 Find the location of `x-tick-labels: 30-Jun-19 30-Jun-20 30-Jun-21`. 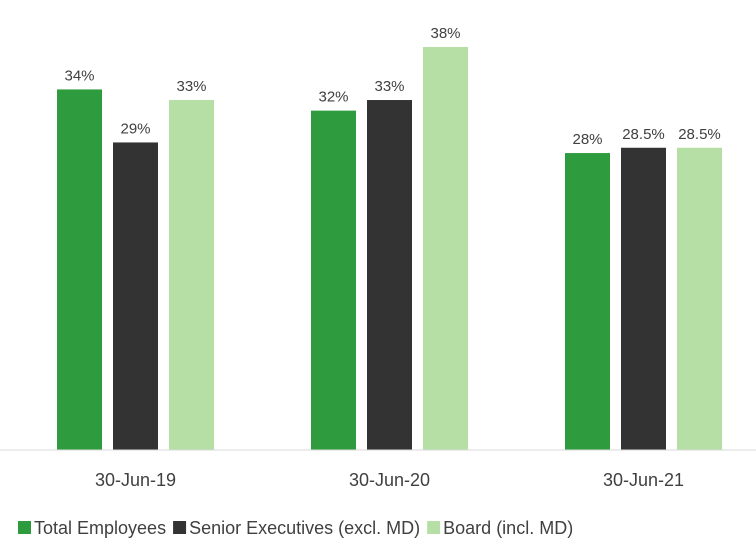

x-tick-labels: 30-Jun-19 30-Jun-20 30-Jun-21 is located at coordinates (389, 480).